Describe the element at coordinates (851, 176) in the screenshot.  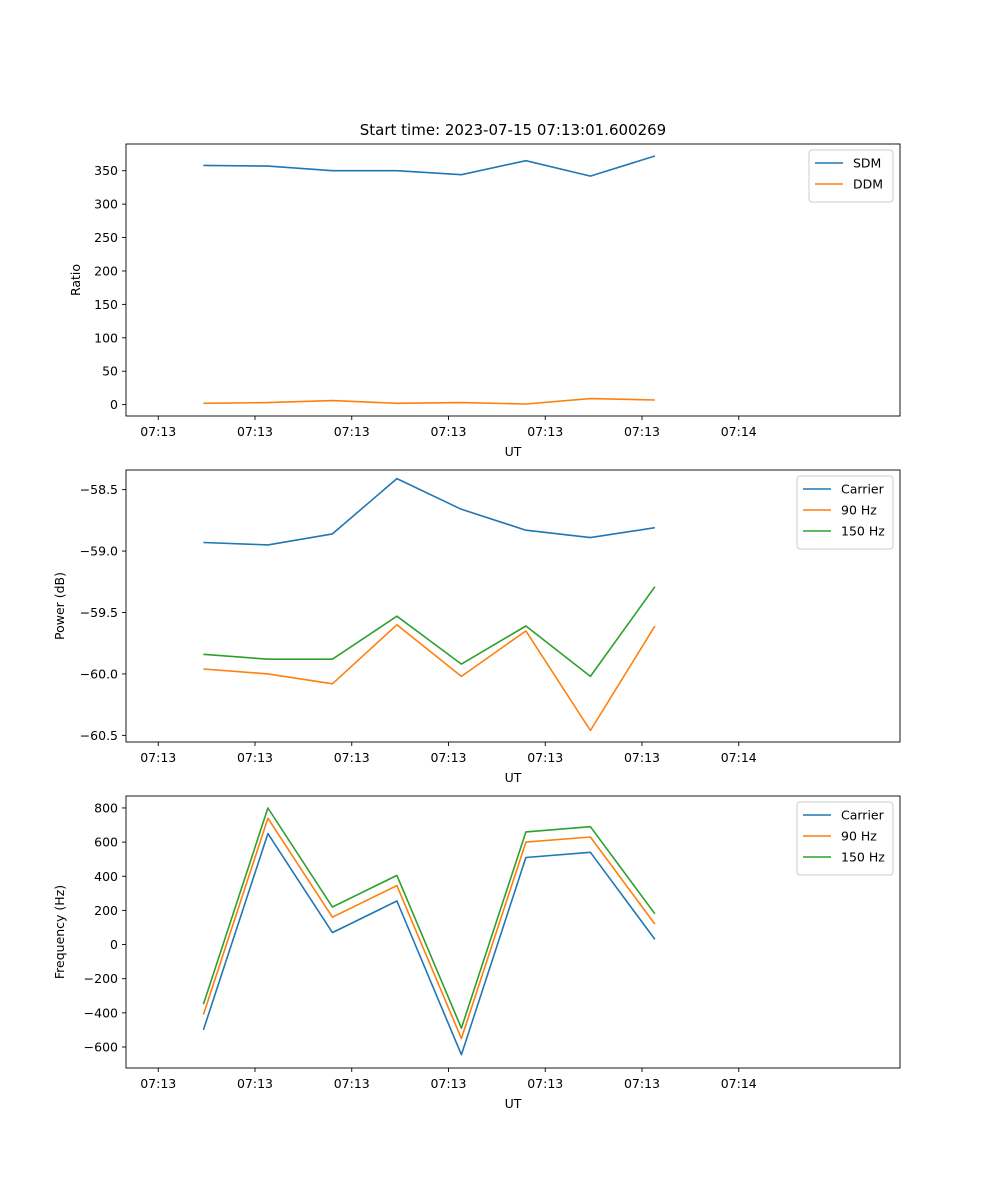
I see `legend: SDM DDM` at that location.